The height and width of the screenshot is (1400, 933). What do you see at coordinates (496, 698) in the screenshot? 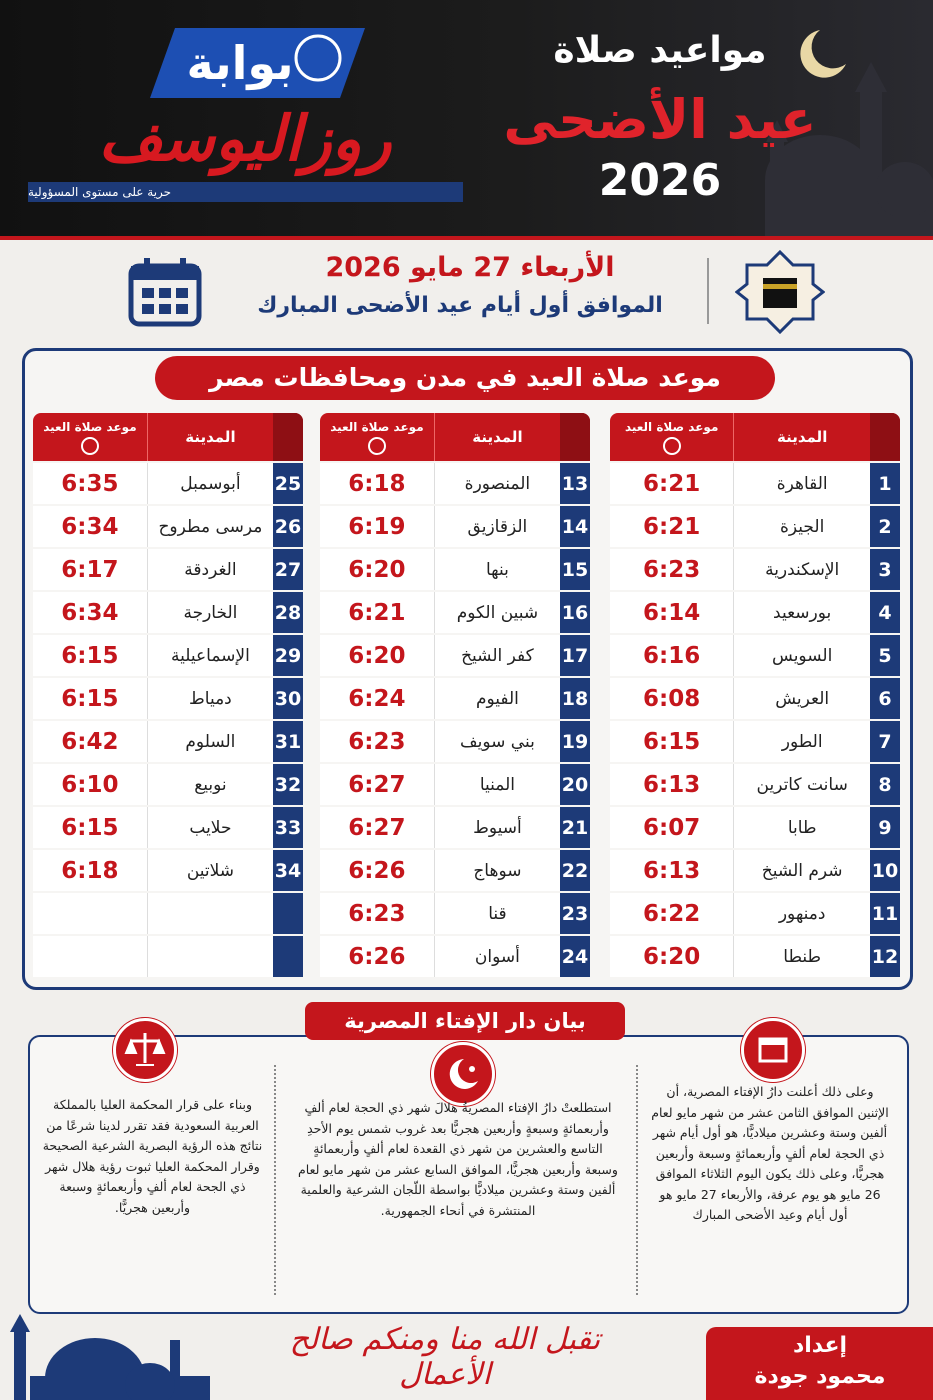
I see `city-name: الفيوم` at bounding box center [496, 698].